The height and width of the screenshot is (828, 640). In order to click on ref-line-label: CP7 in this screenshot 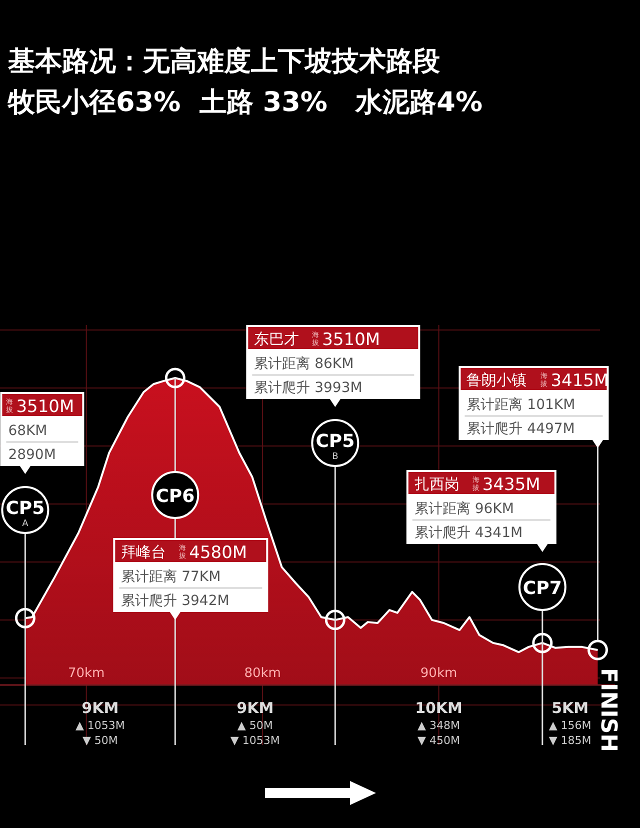, I will do `click(542, 588)`.